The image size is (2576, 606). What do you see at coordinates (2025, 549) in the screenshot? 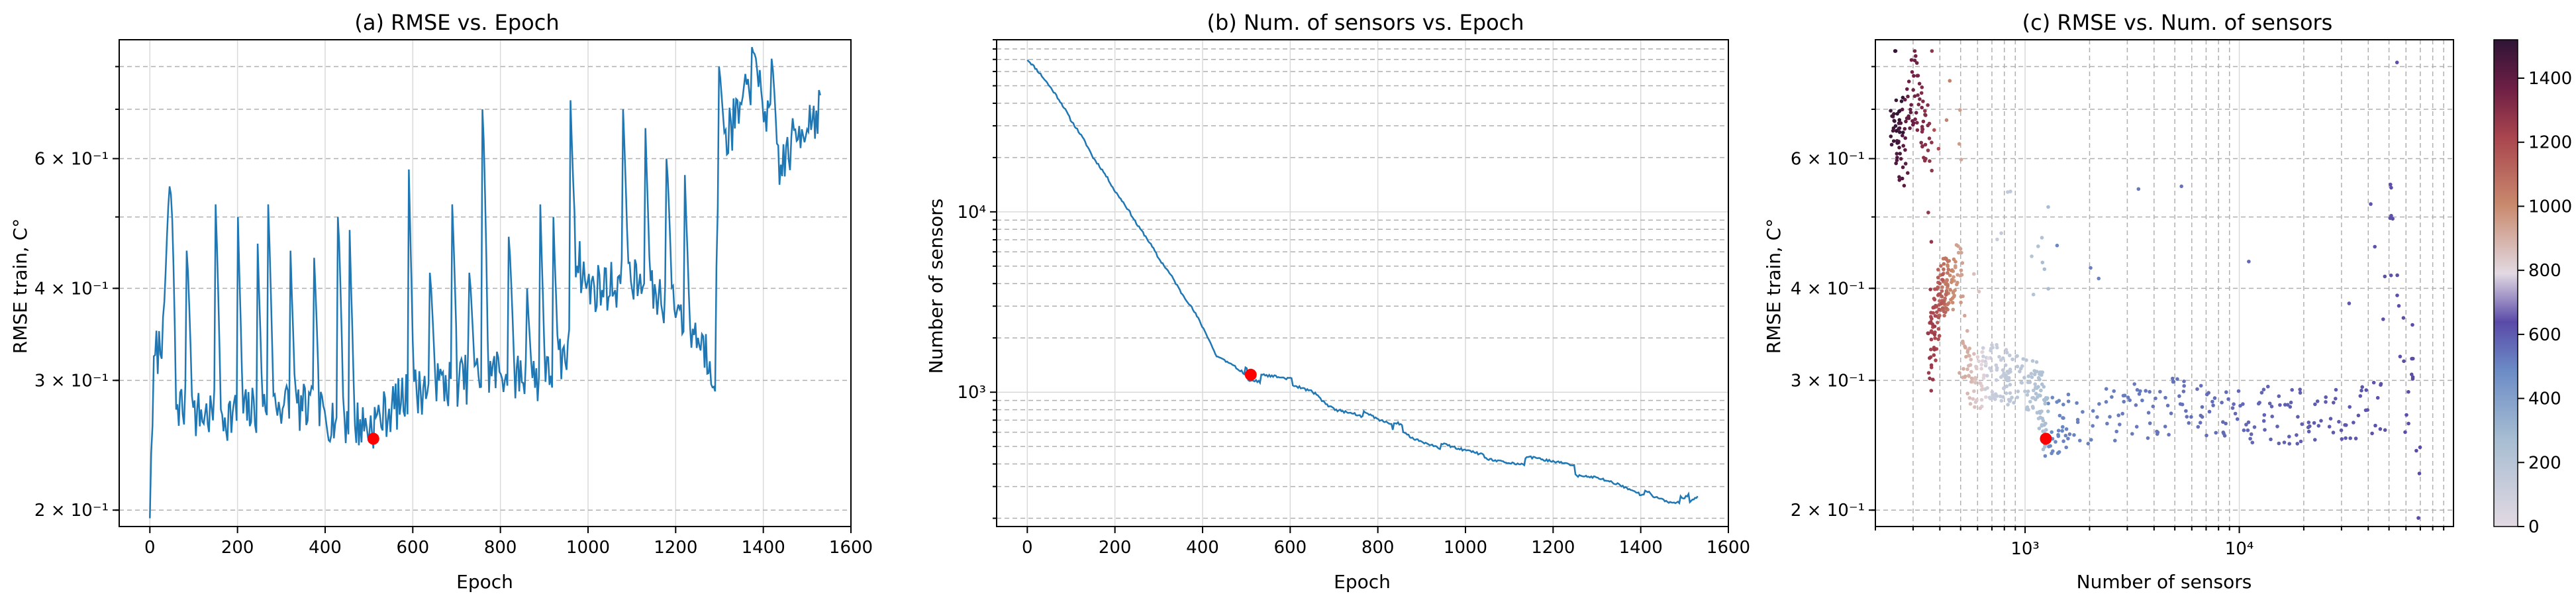
I see `panel-c-xtick-label: 10³` at bounding box center [2025, 549].